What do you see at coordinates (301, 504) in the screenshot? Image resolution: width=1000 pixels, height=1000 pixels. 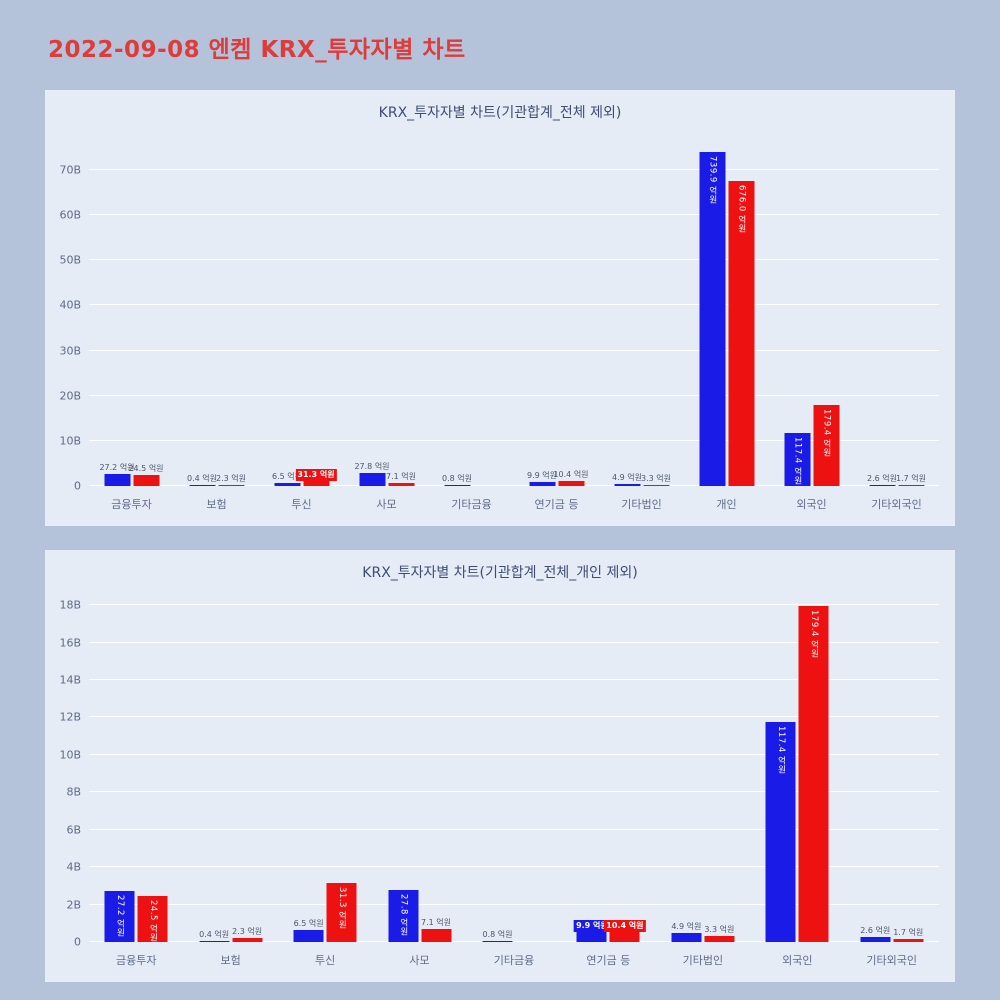 I see `x-tick-label: 투신` at bounding box center [301, 504].